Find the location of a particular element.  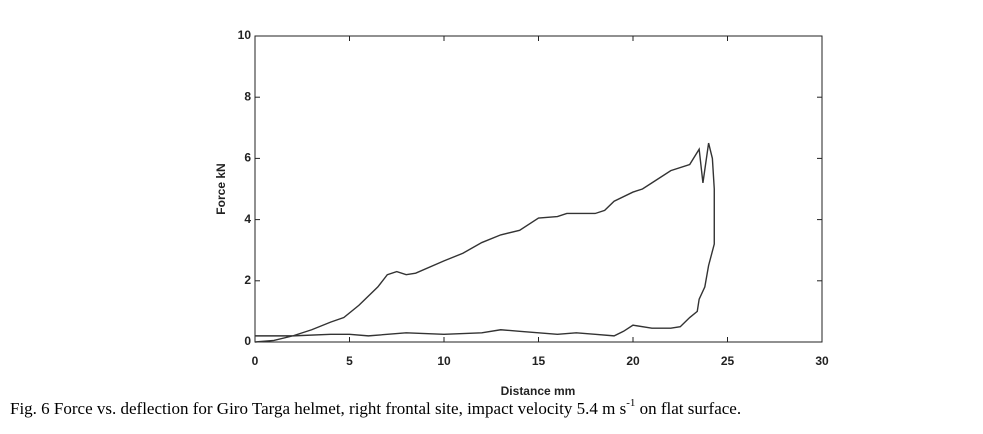

x-tick-label: 15 is located at coordinates (539, 361).